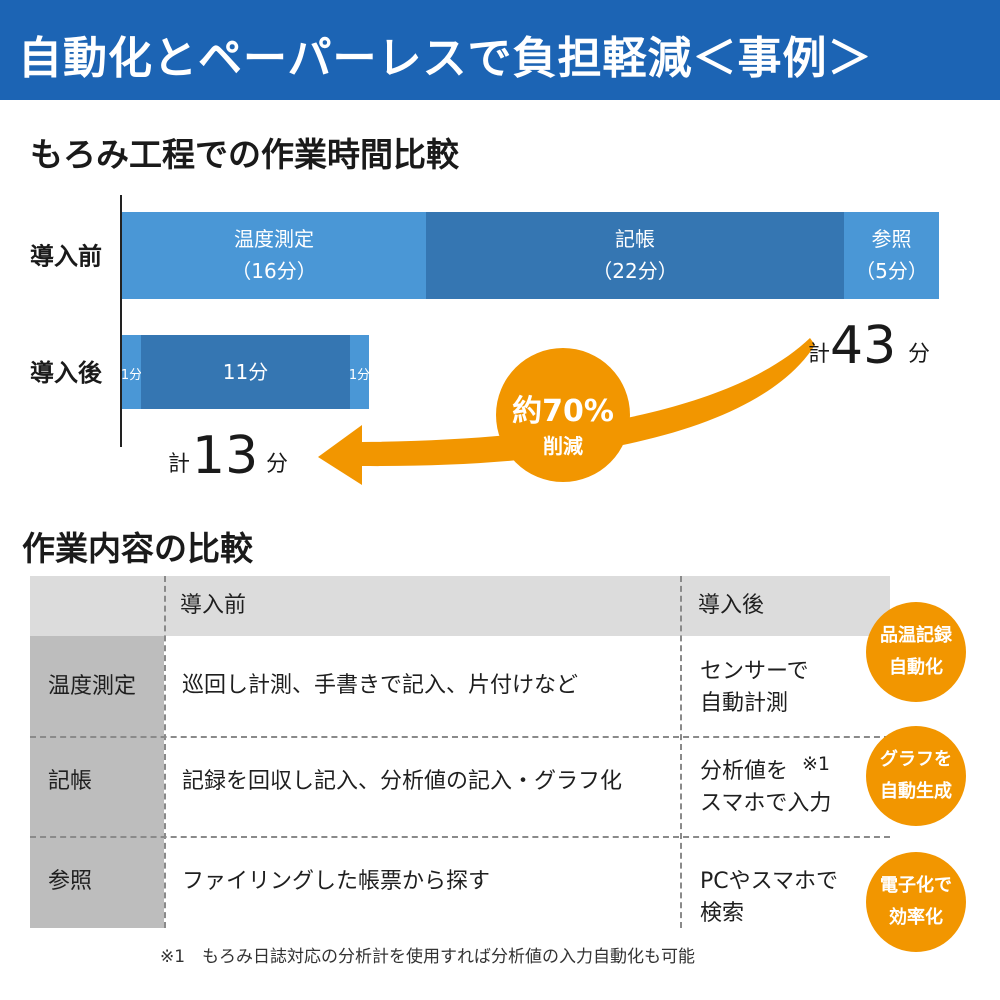  What do you see at coordinates (336, 881) in the screenshot?
I see `row-before-reference: ファイリングした帳票から探す` at bounding box center [336, 881].